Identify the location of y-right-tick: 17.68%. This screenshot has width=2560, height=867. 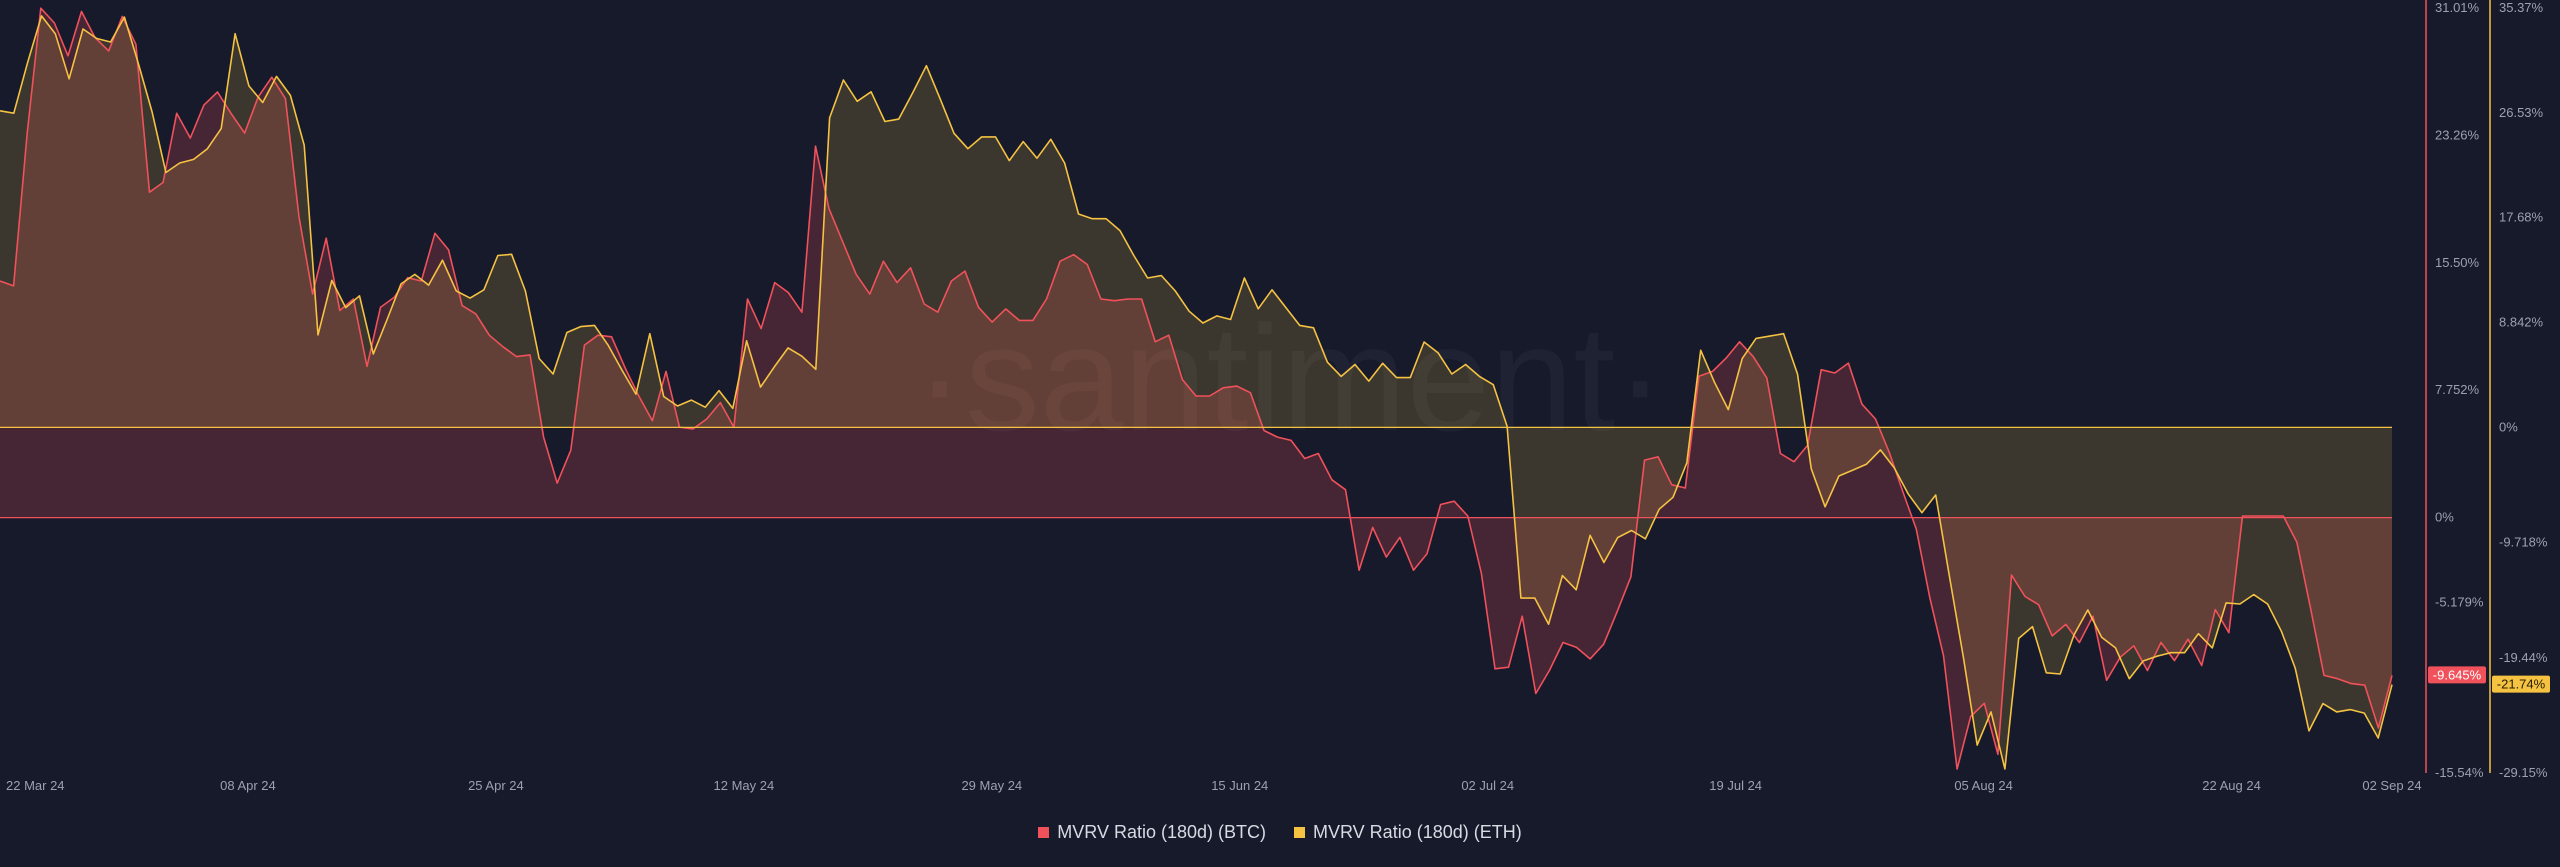
(2521, 217).